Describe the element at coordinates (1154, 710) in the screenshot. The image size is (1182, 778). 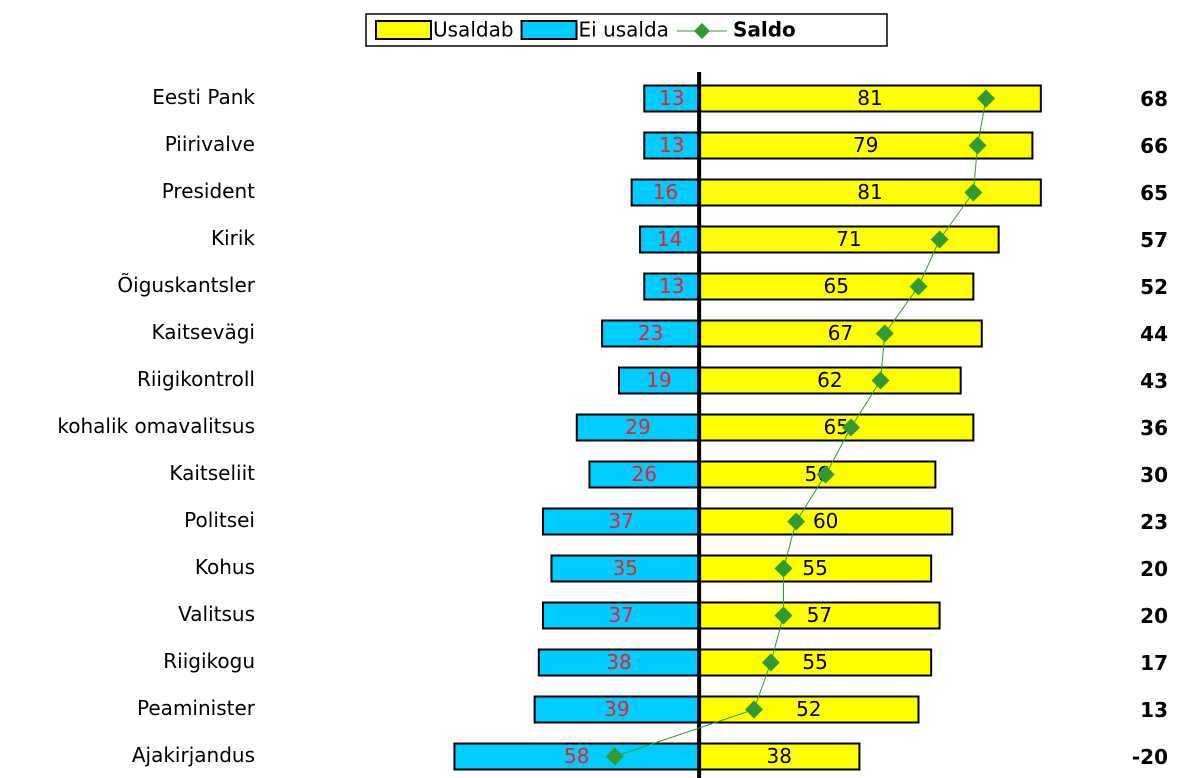
I see `saldo-label: 13` at that location.